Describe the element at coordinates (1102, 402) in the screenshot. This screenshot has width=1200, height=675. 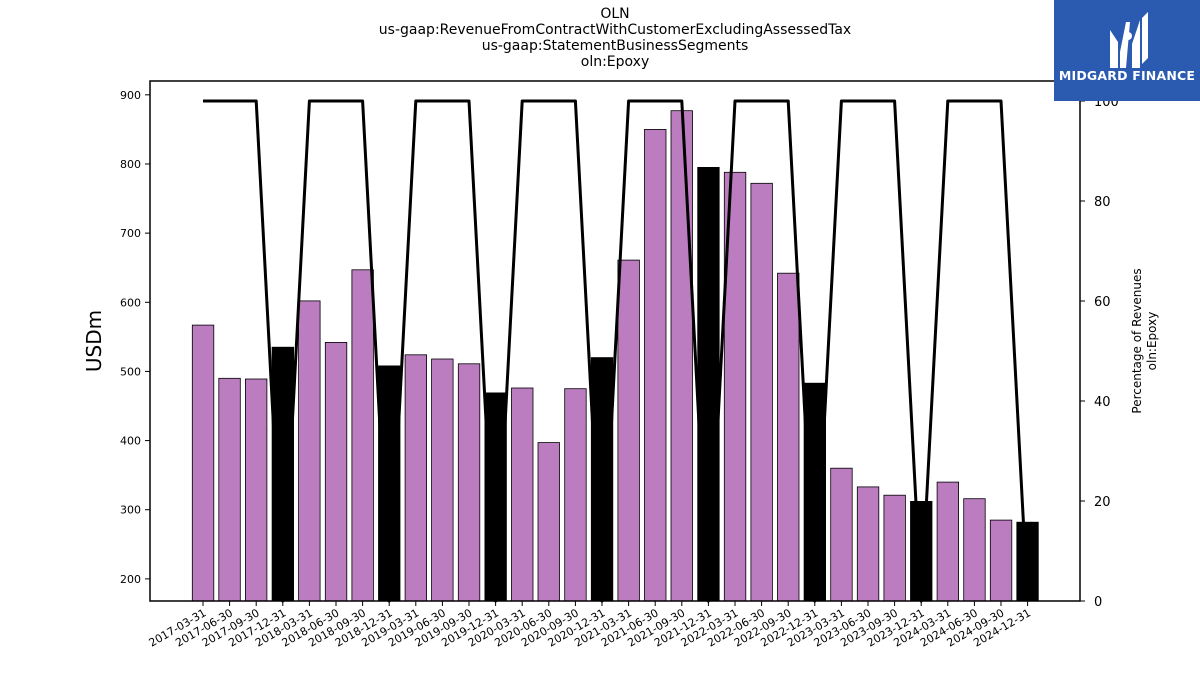
I see `y2-tick-label: 40` at that location.